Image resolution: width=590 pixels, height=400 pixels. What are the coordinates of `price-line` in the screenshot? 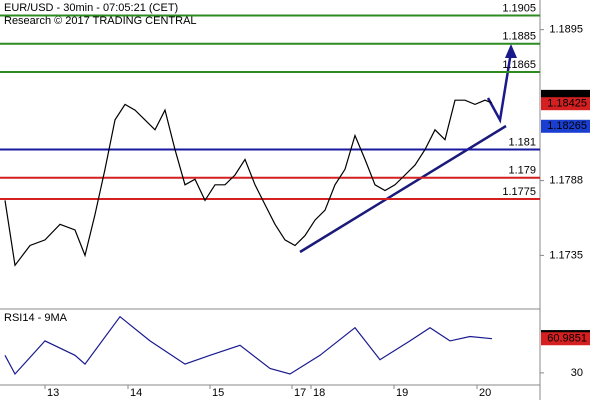 It's located at (248, 345).